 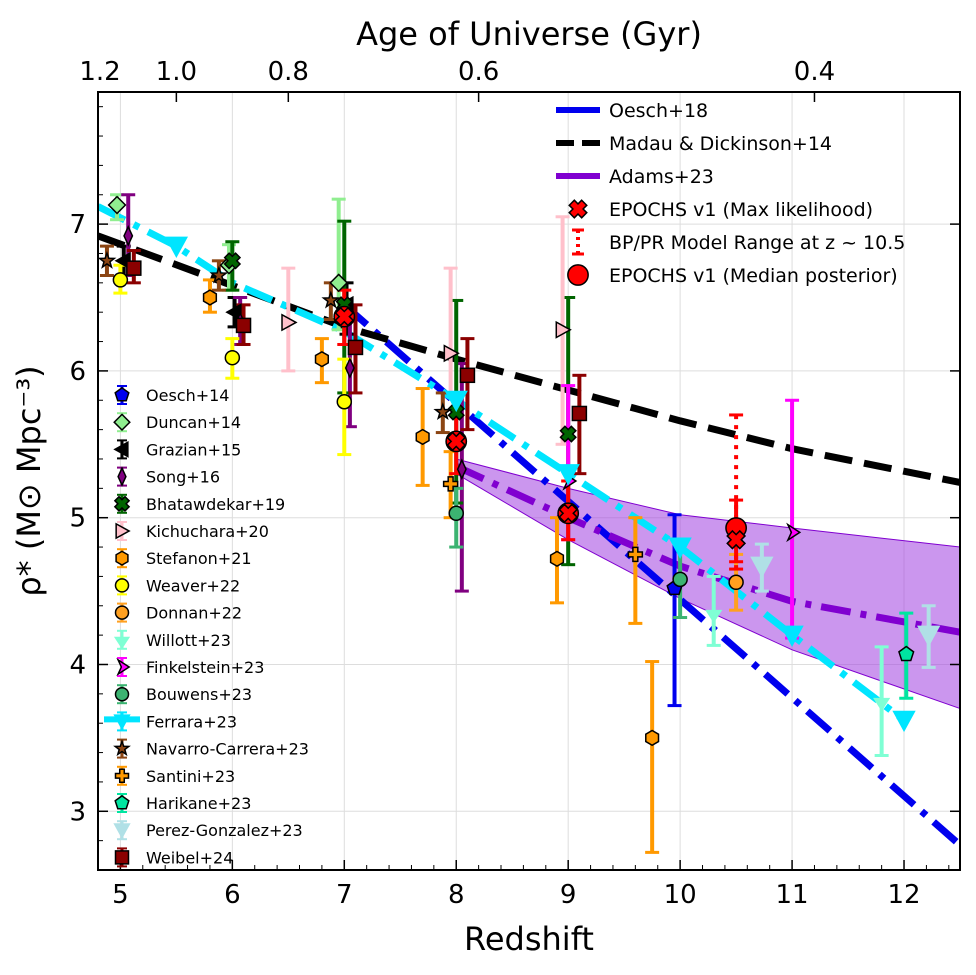 I want to click on legend-lower-item: Stefanon+21, so click(x=183, y=558).